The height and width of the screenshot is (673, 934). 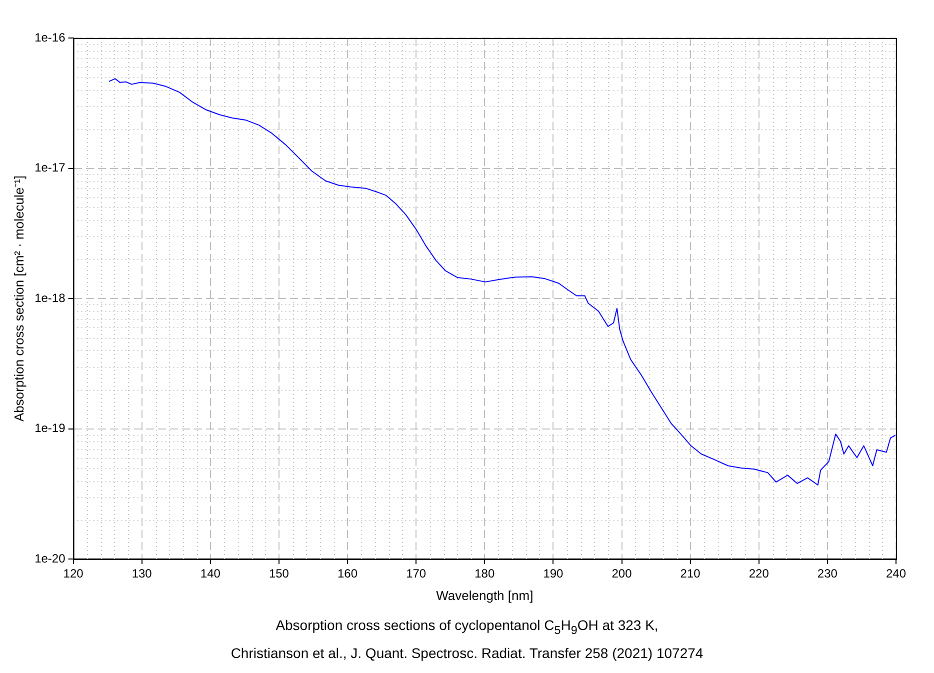 What do you see at coordinates (18, 298) in the screenshot?
I see `y-axis-title: Absorption cross section [cm² · molecule⁻¹]` at bounding box center [18, 298].